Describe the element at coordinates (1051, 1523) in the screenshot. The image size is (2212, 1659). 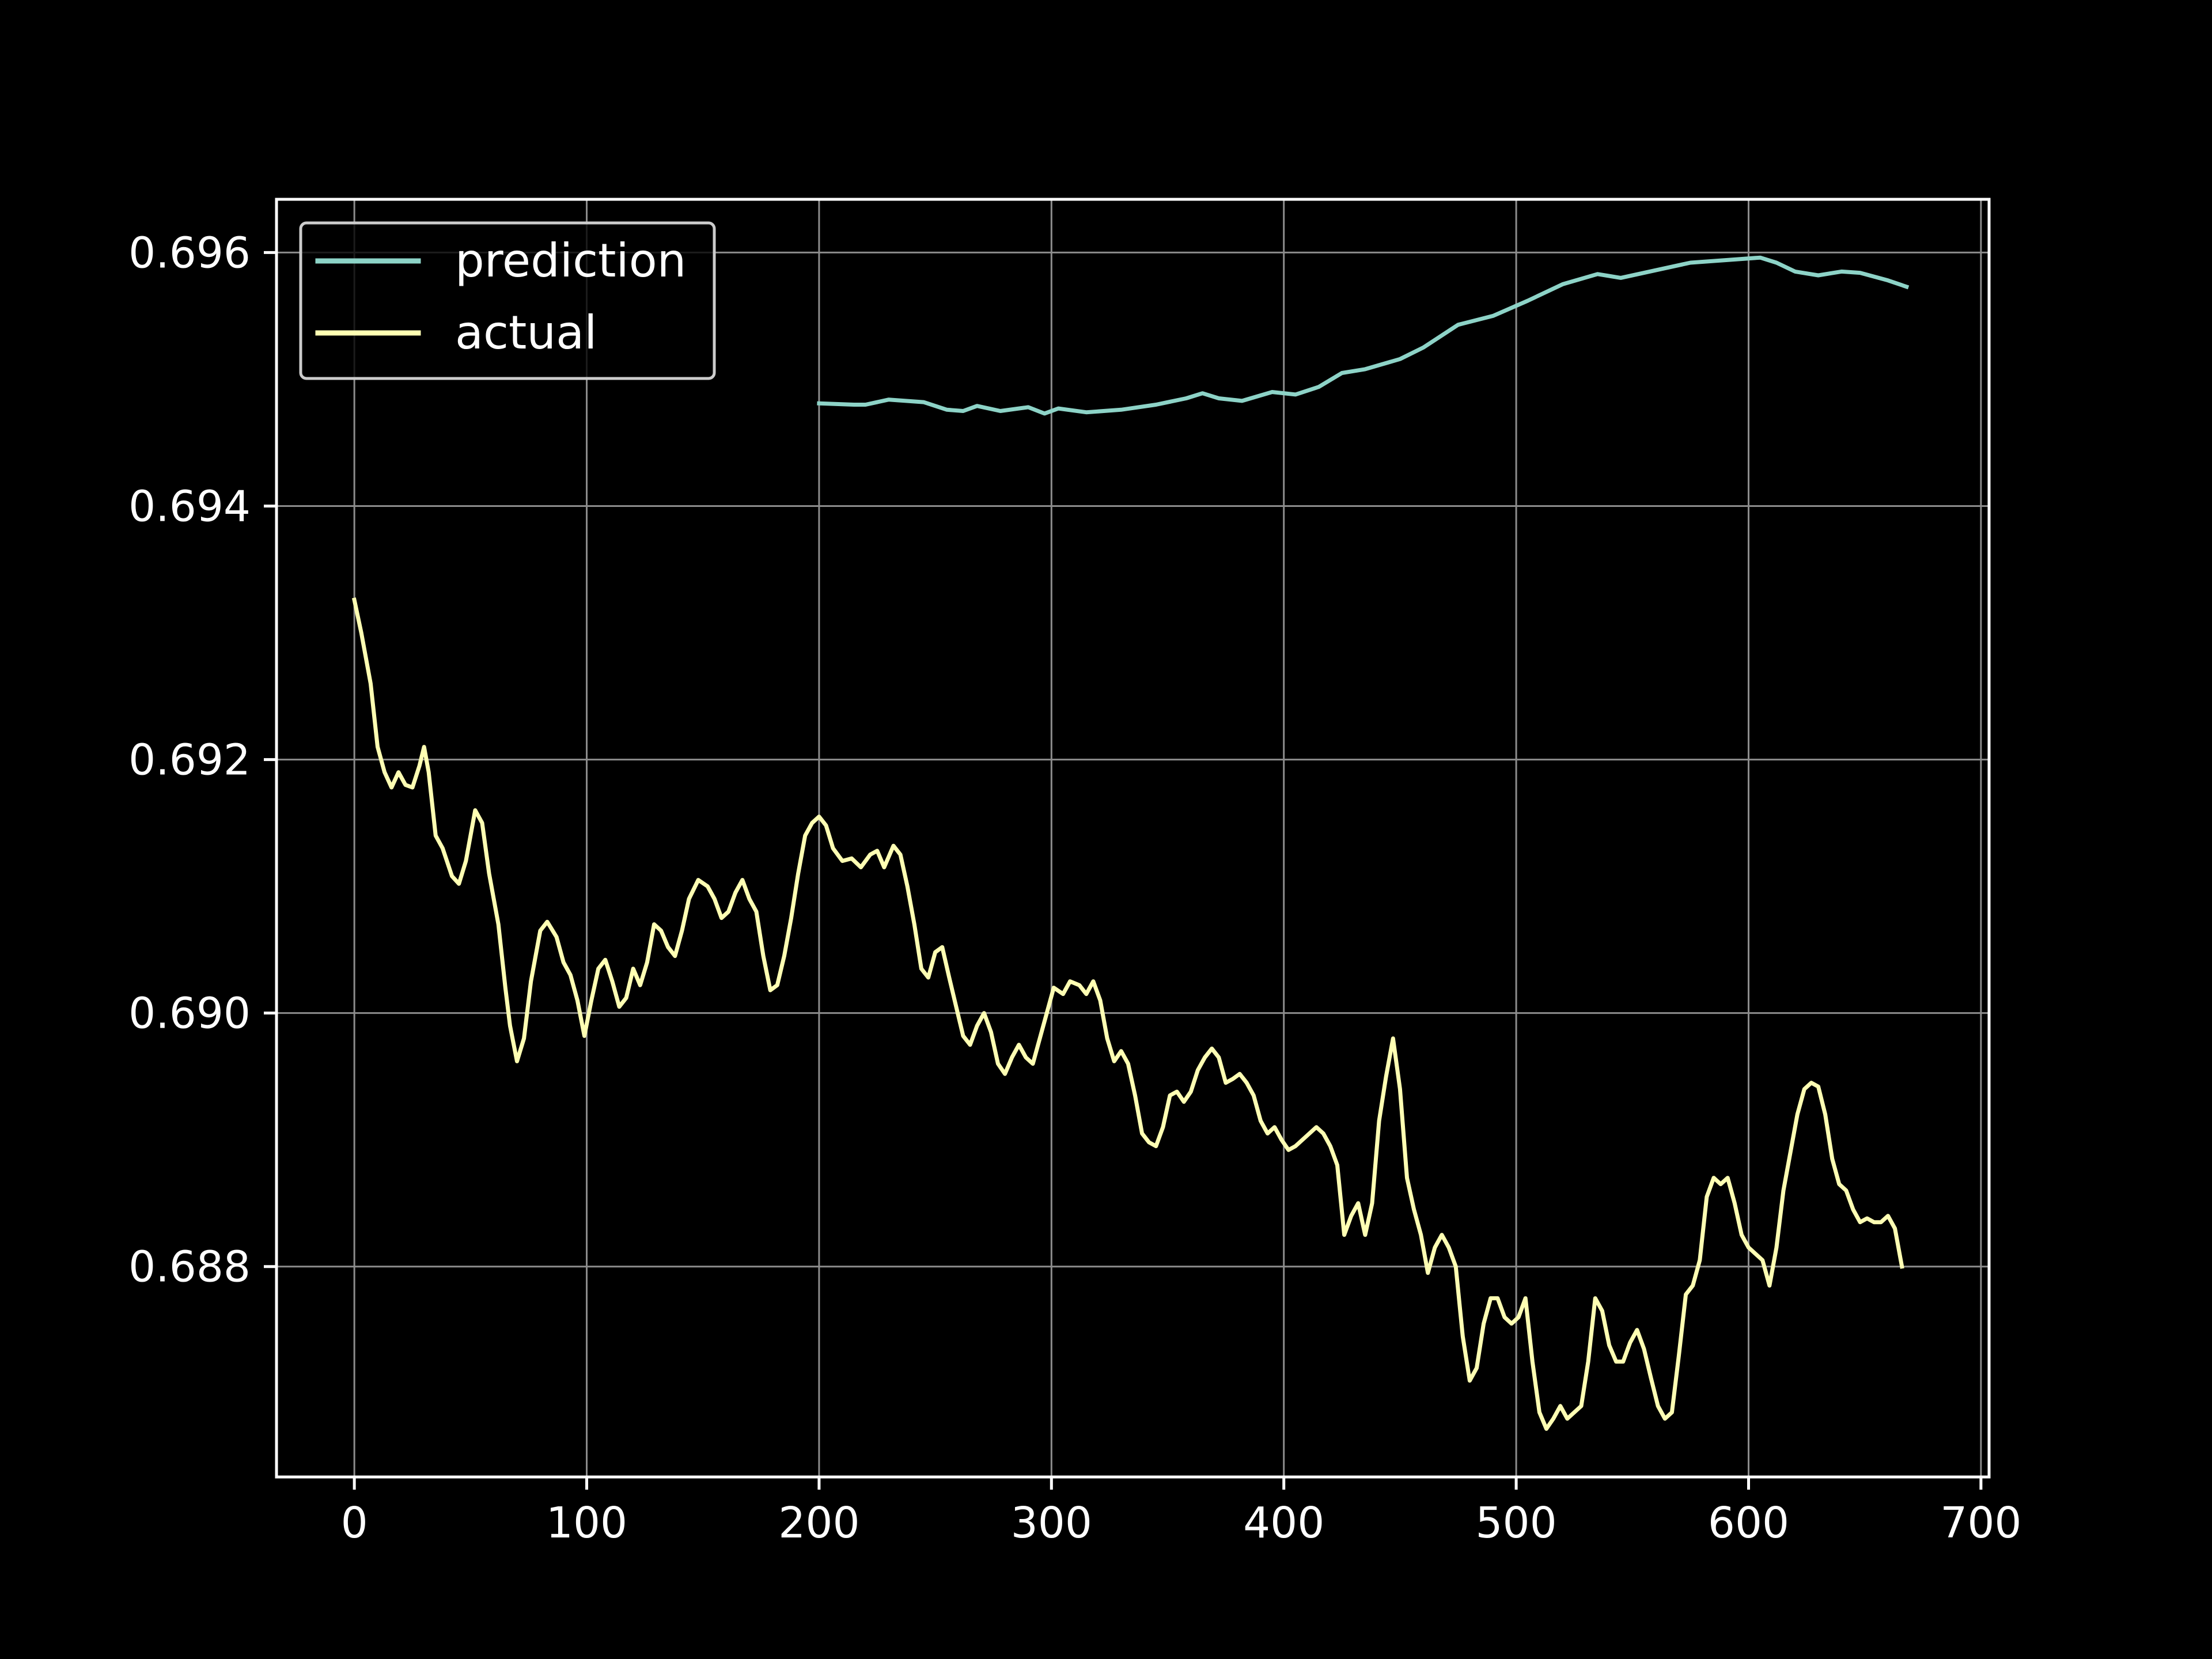
I see `x-tick-label: 300` at that location.